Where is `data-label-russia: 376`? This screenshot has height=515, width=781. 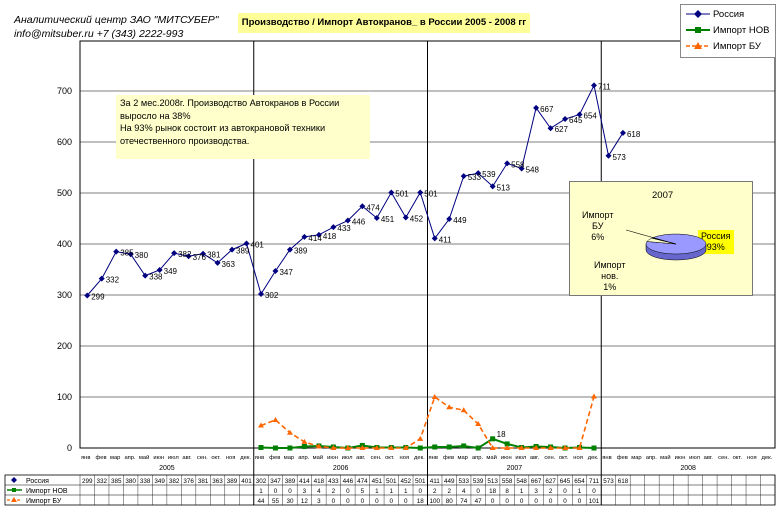
data-label-russia: 376 is located at coordinates (200, 257).